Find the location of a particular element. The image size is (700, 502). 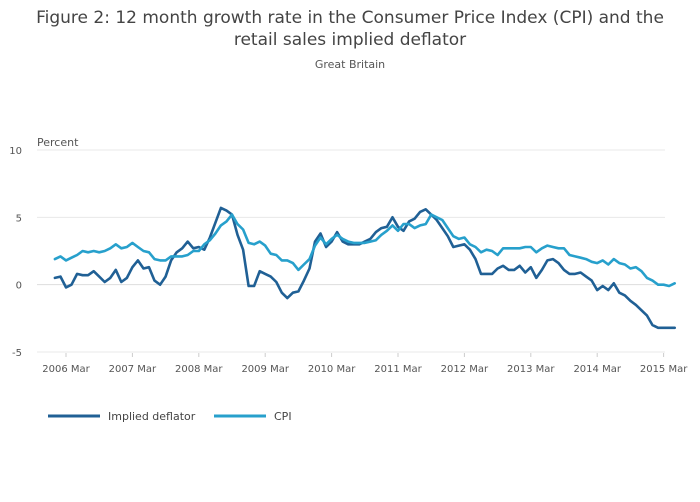

legend-label-cpi: CPI is located at coordinates (283, 416).